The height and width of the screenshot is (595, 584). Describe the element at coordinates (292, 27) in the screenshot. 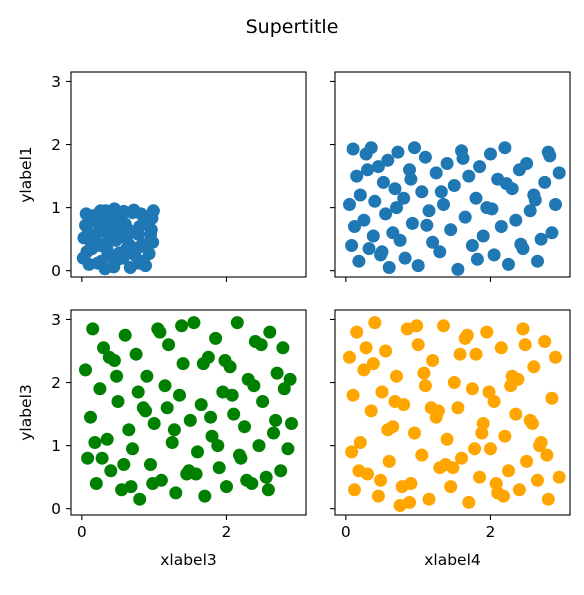

I see `suptitle: Supertitle` at that location.